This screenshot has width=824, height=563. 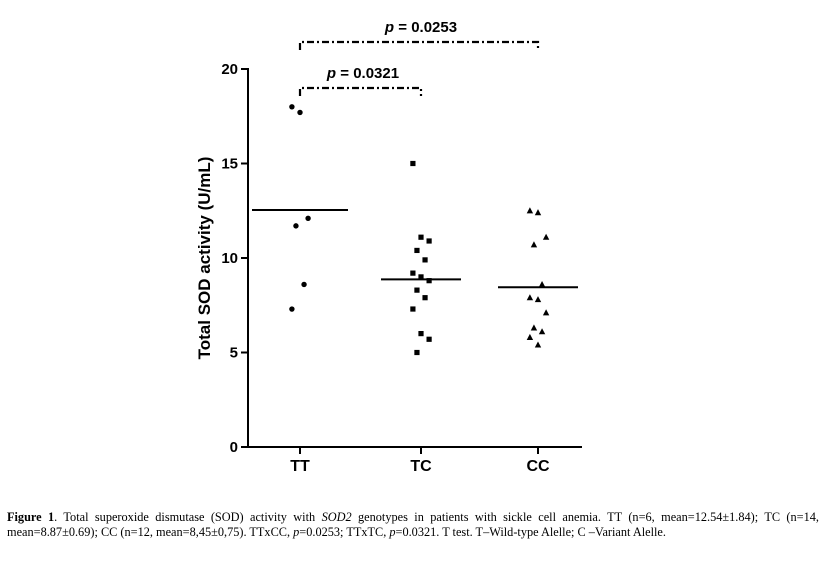 What do you see at coordinates (300, 466) in the screenshot?
I see `x-tick-label: TT` at bounding box center [300, 466].